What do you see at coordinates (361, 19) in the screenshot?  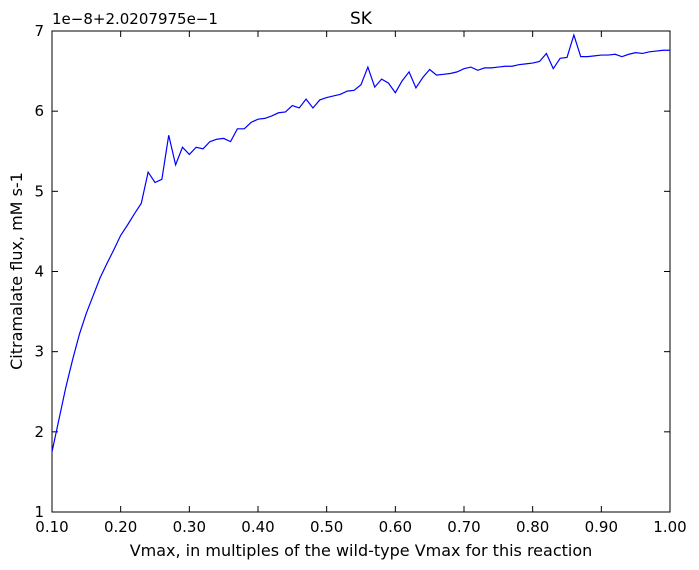 I see `chart-title: SK` at bounding box center [361, 19].